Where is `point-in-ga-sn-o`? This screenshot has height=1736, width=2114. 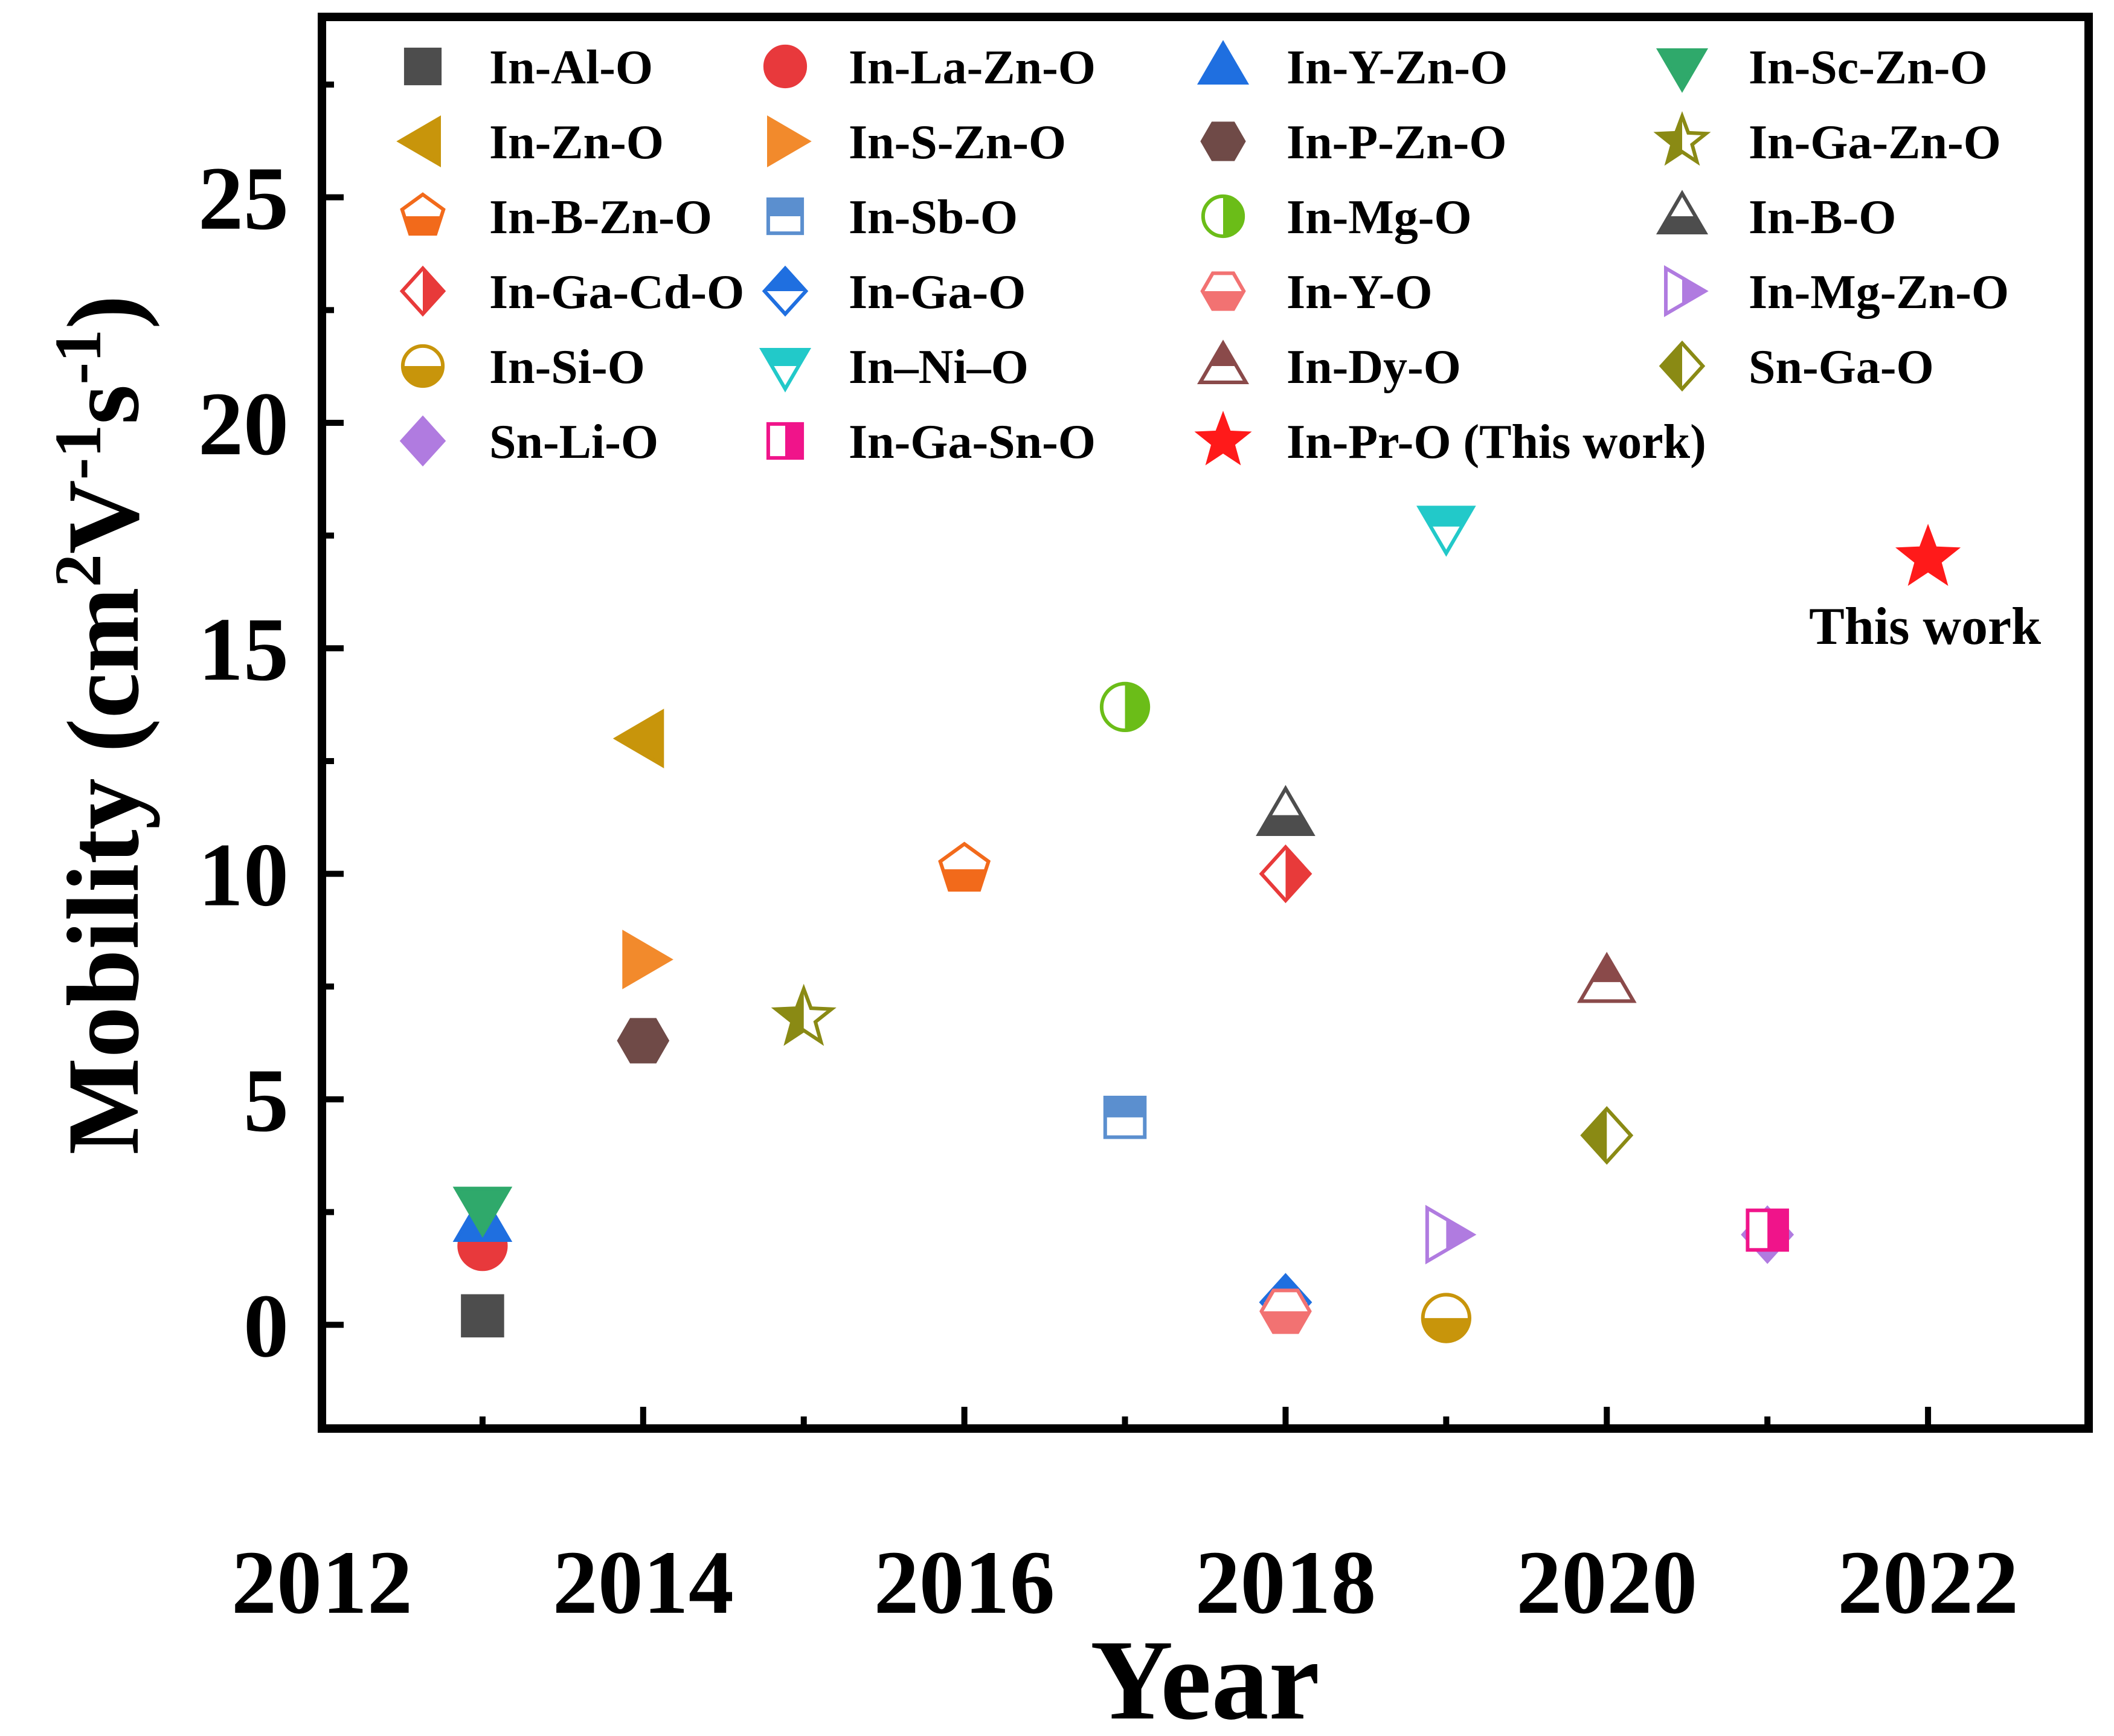
point-in-ga-sn-o is located at coordinates (1767, 1230).